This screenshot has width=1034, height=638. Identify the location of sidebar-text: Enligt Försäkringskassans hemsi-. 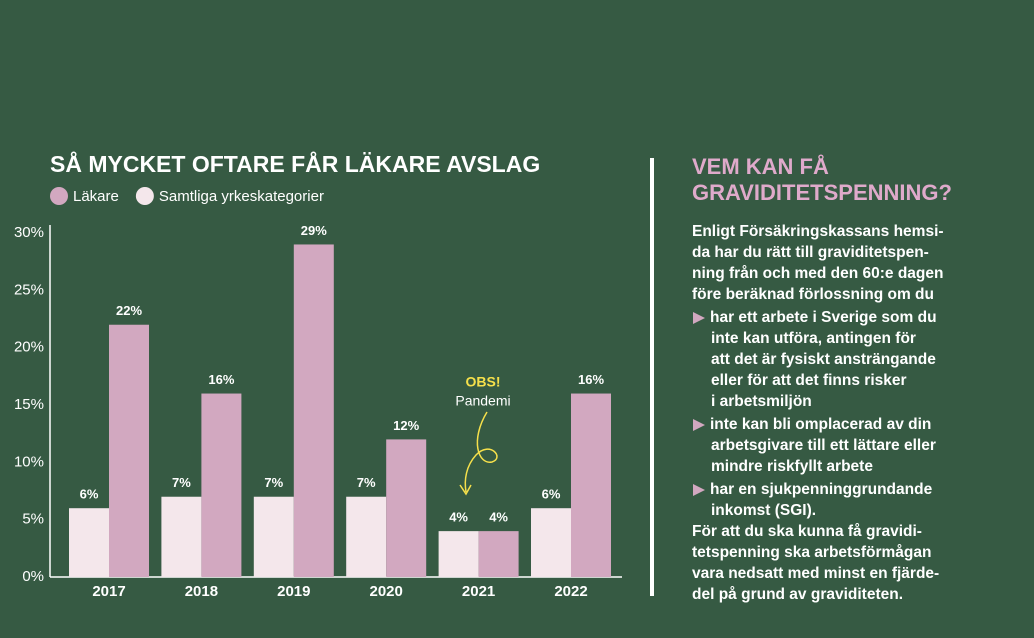
(818, 231).